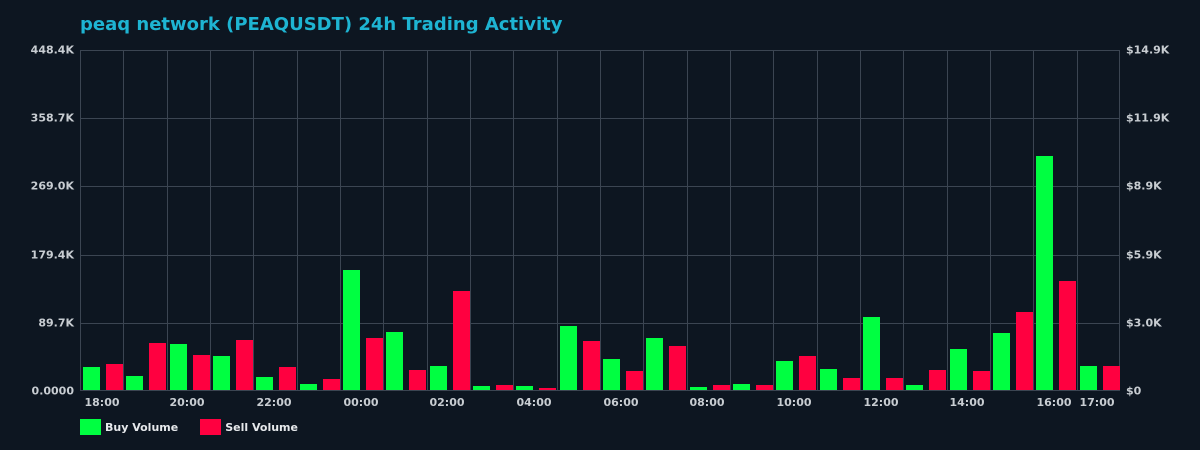 The height and width of the screenshot is (450, 1200). Describe the element at coordinates (274, 402) in the screenshot. I see `x-tick-label: 22:00` at that location.